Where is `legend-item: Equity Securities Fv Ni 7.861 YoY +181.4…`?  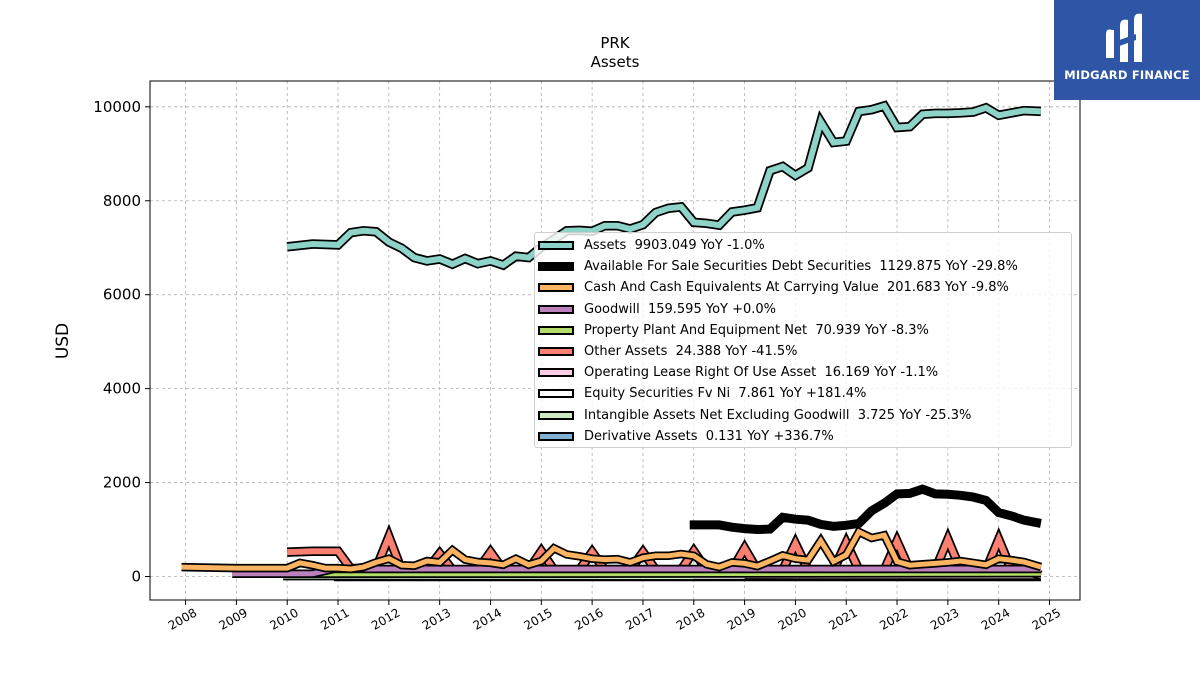
legend-item: Equity Securities Fv Ni 7.861 YoY +181.4… is located at coordinates (804, 393).